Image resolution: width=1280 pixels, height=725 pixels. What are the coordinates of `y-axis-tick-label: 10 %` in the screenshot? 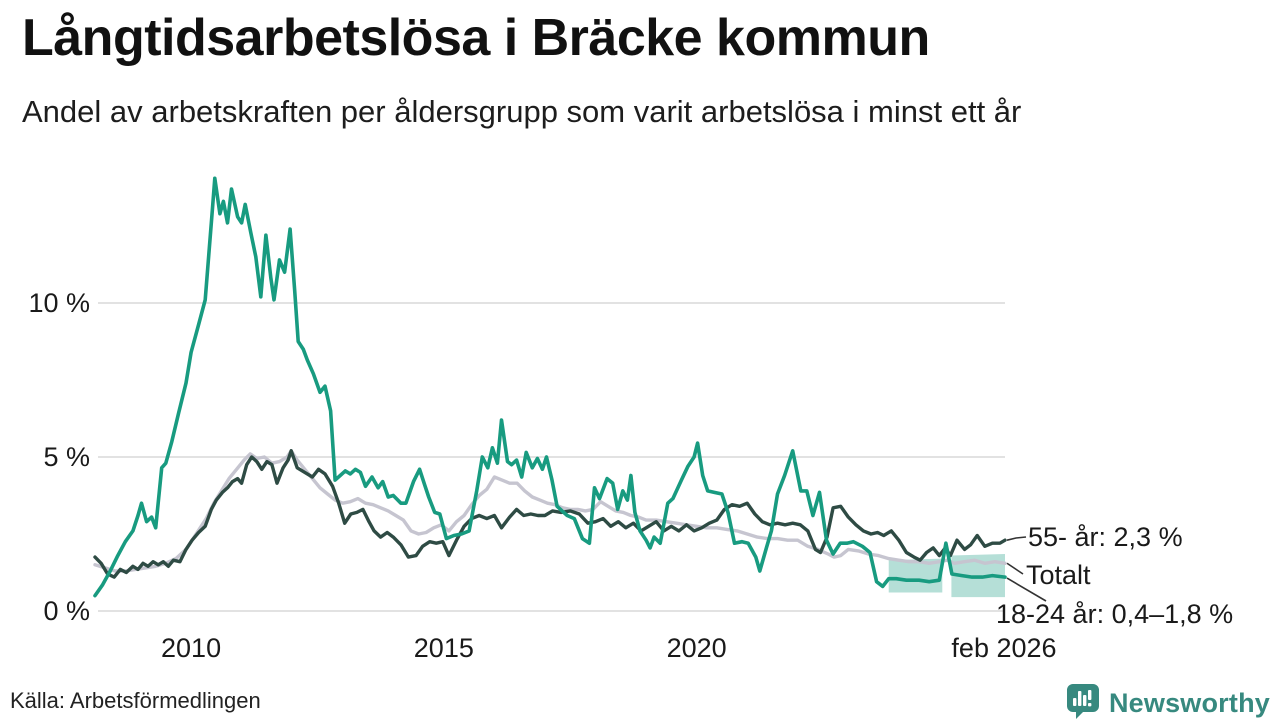 It's located at (59, 303).